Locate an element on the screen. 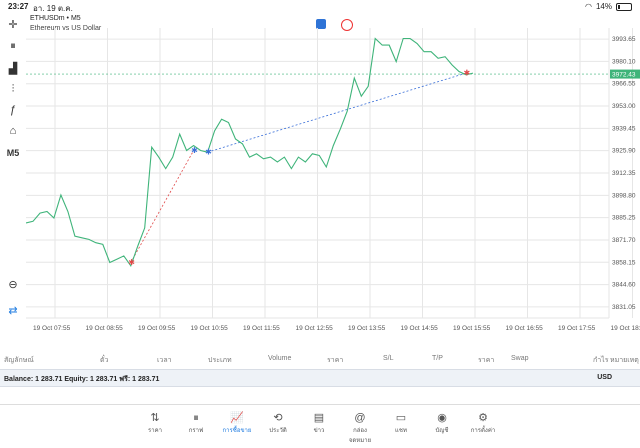  y-tick-label: 3912.35 is located at coordinates (624, 173).